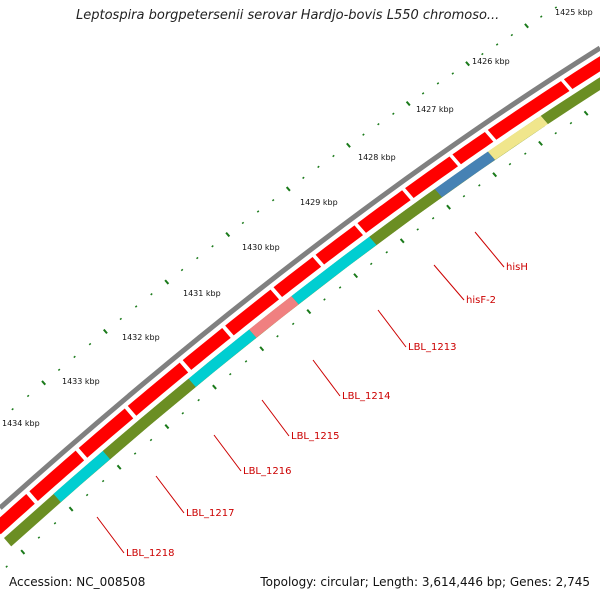 The height and width of the screenshot is (600, 600). I want to click on tick-label: 1430 kbp, so click(261, 247).